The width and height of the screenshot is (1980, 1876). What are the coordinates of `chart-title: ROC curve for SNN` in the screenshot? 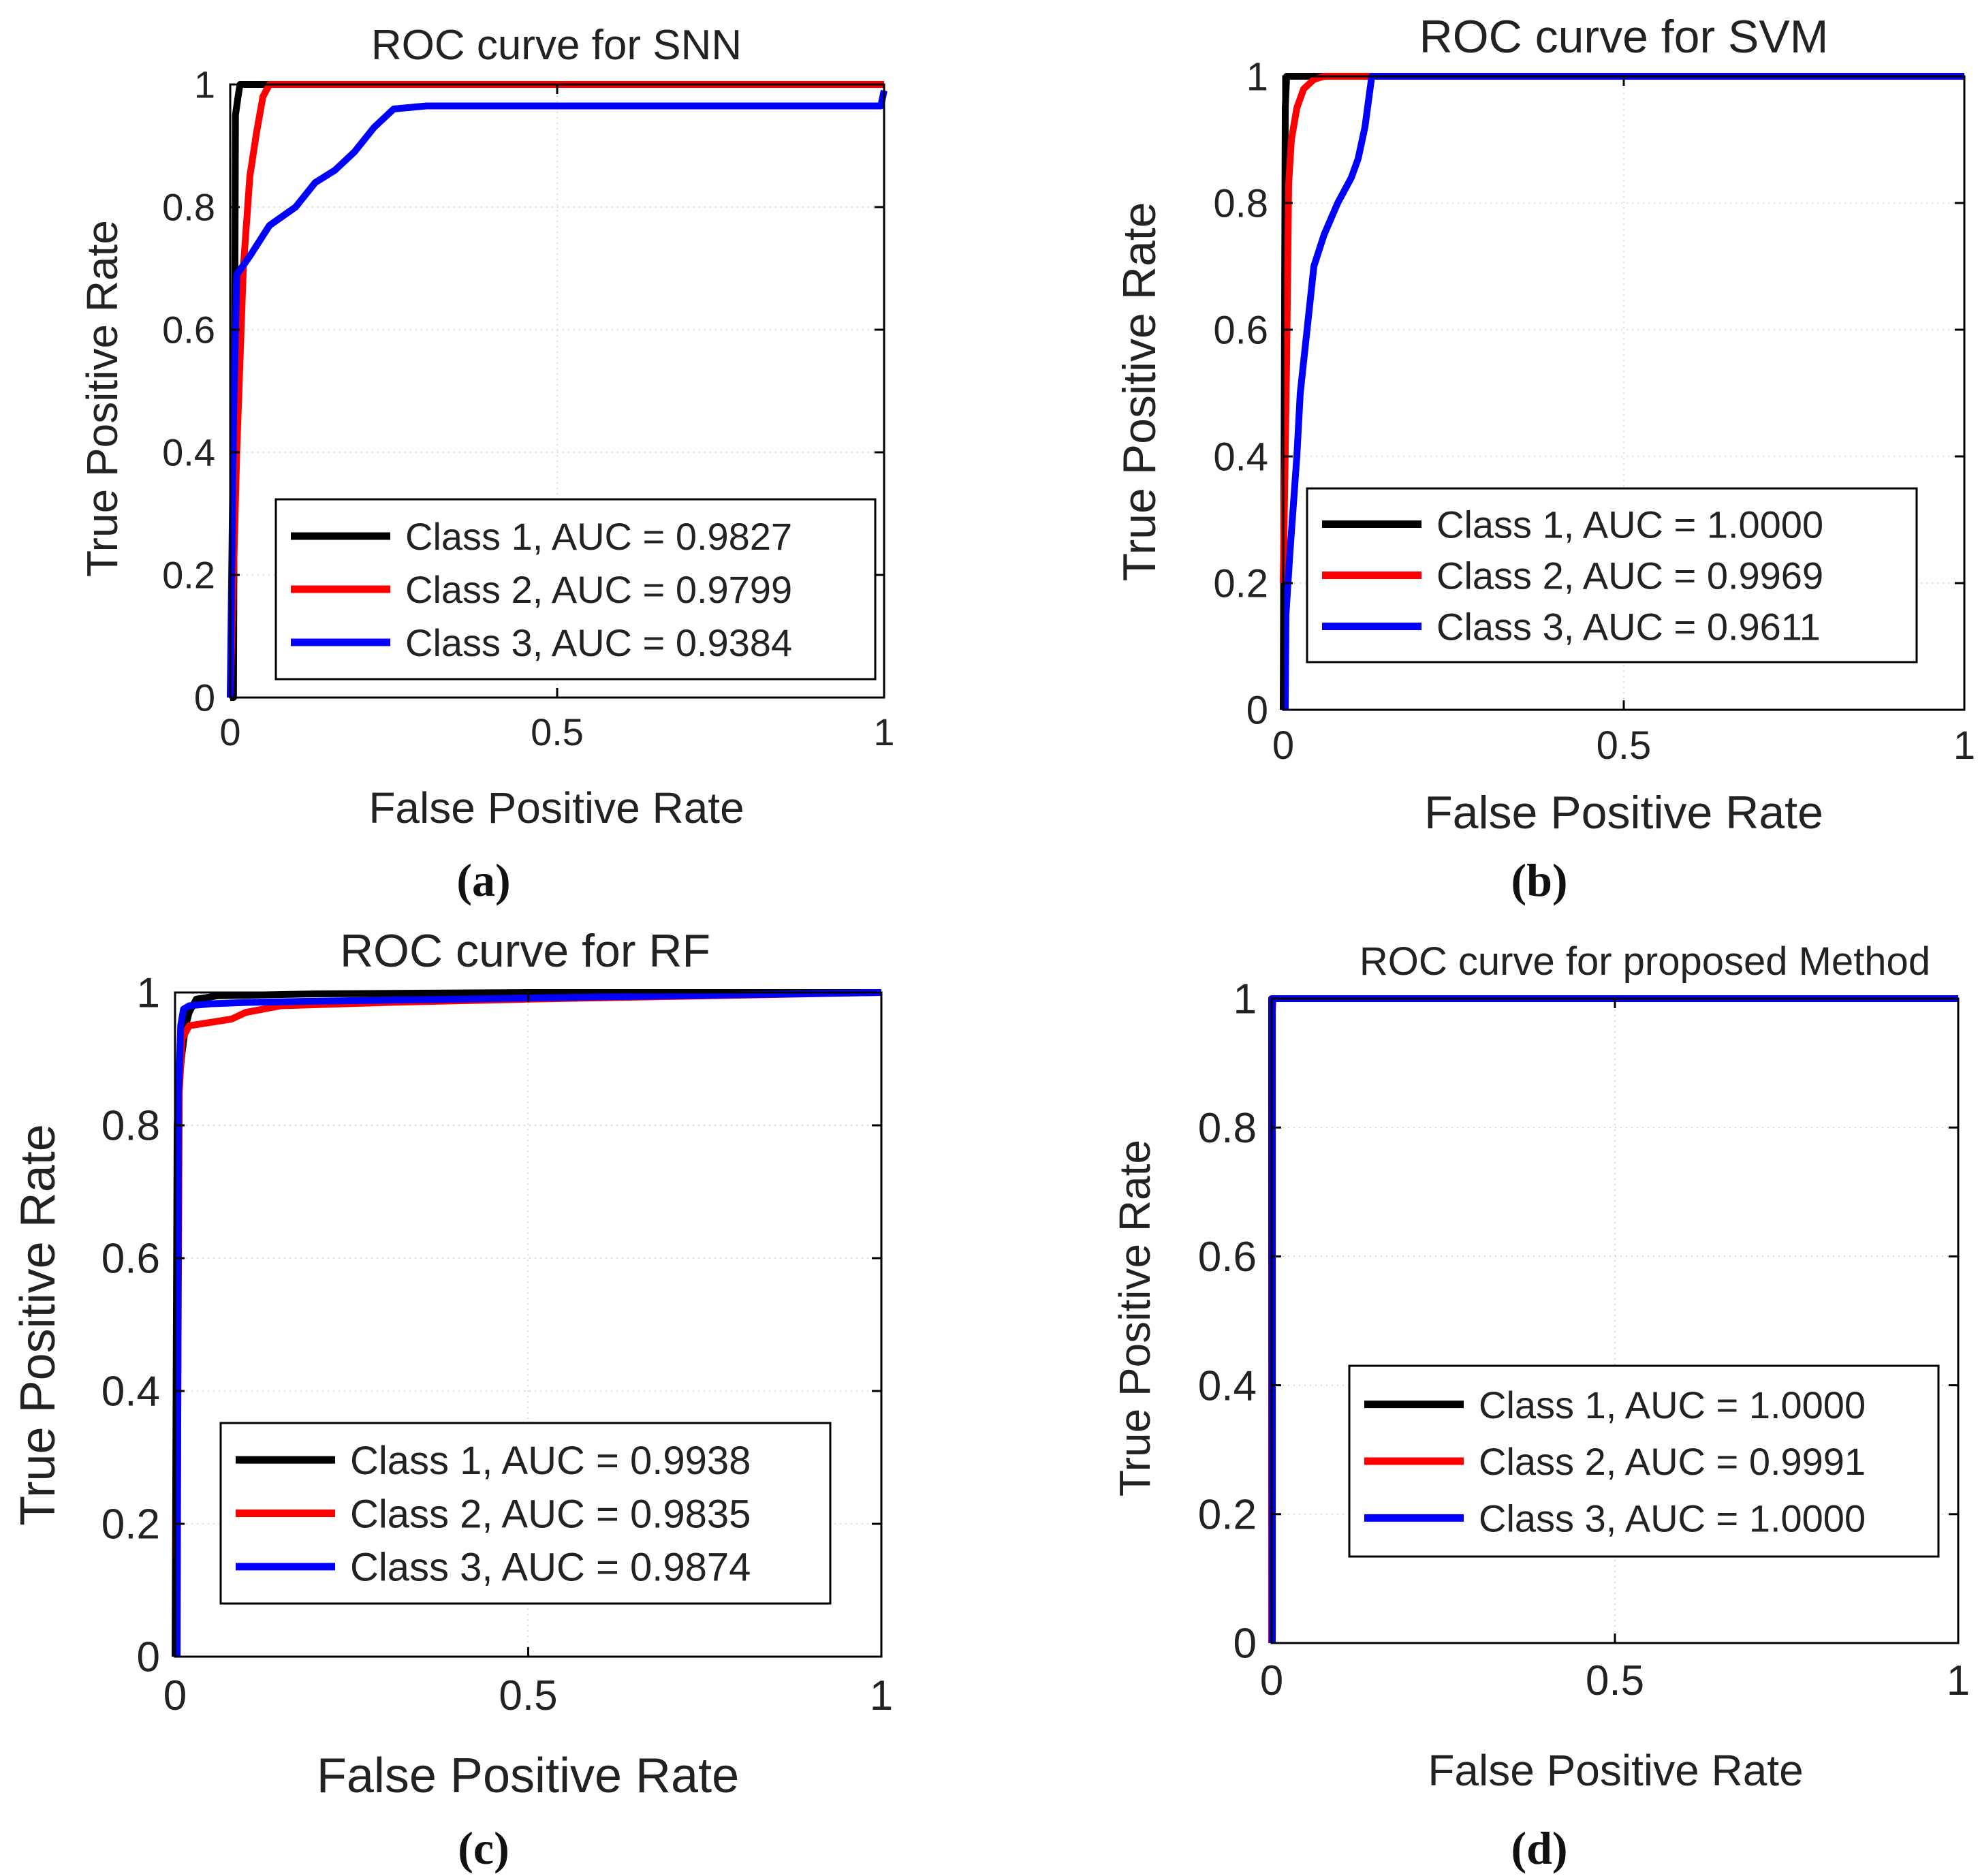 It's located at (556, 45).